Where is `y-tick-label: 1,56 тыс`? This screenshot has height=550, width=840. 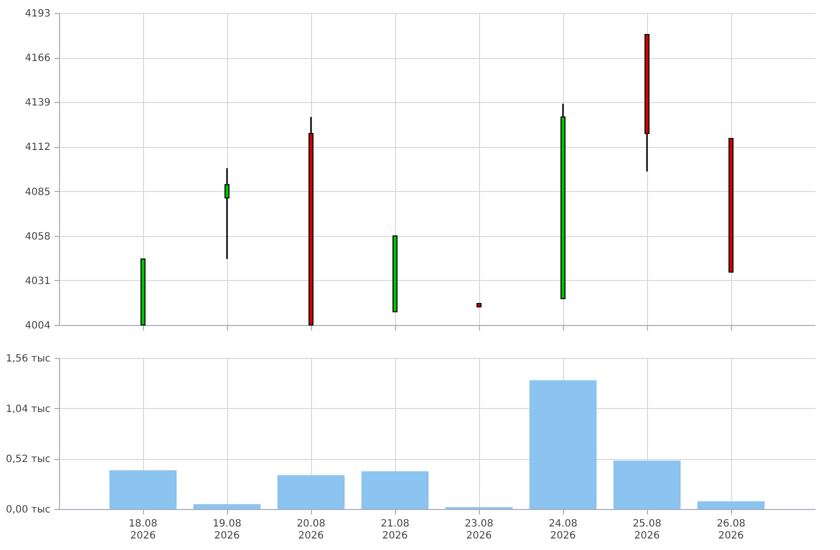
y-tick-label: 1,56 тыс is located at coordinates (28, 359).